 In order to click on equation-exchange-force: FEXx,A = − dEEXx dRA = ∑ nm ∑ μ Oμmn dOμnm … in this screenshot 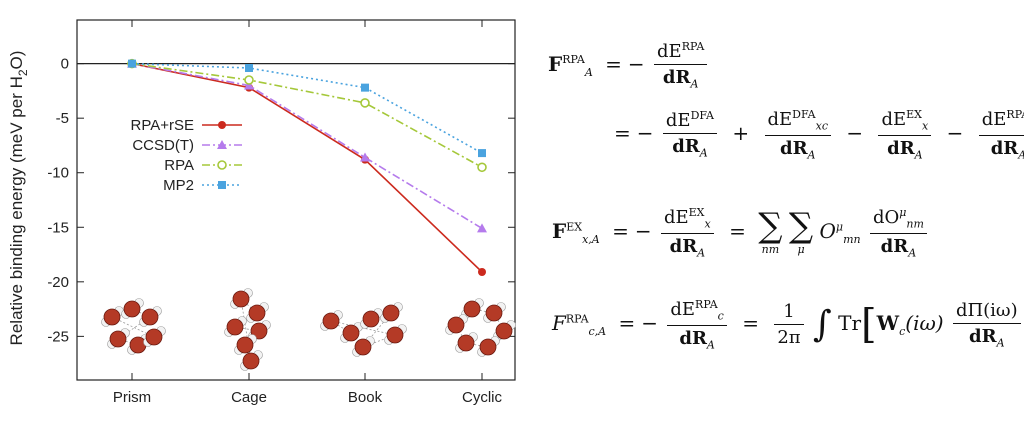, I will do `click(741, 232)`.